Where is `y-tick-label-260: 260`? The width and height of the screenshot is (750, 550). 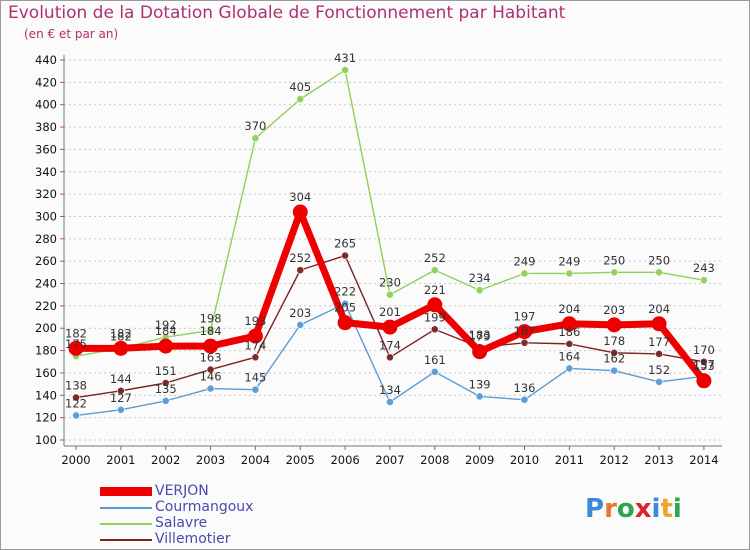 y-tick-label-260: 260 is located at coordinates (46, 261).